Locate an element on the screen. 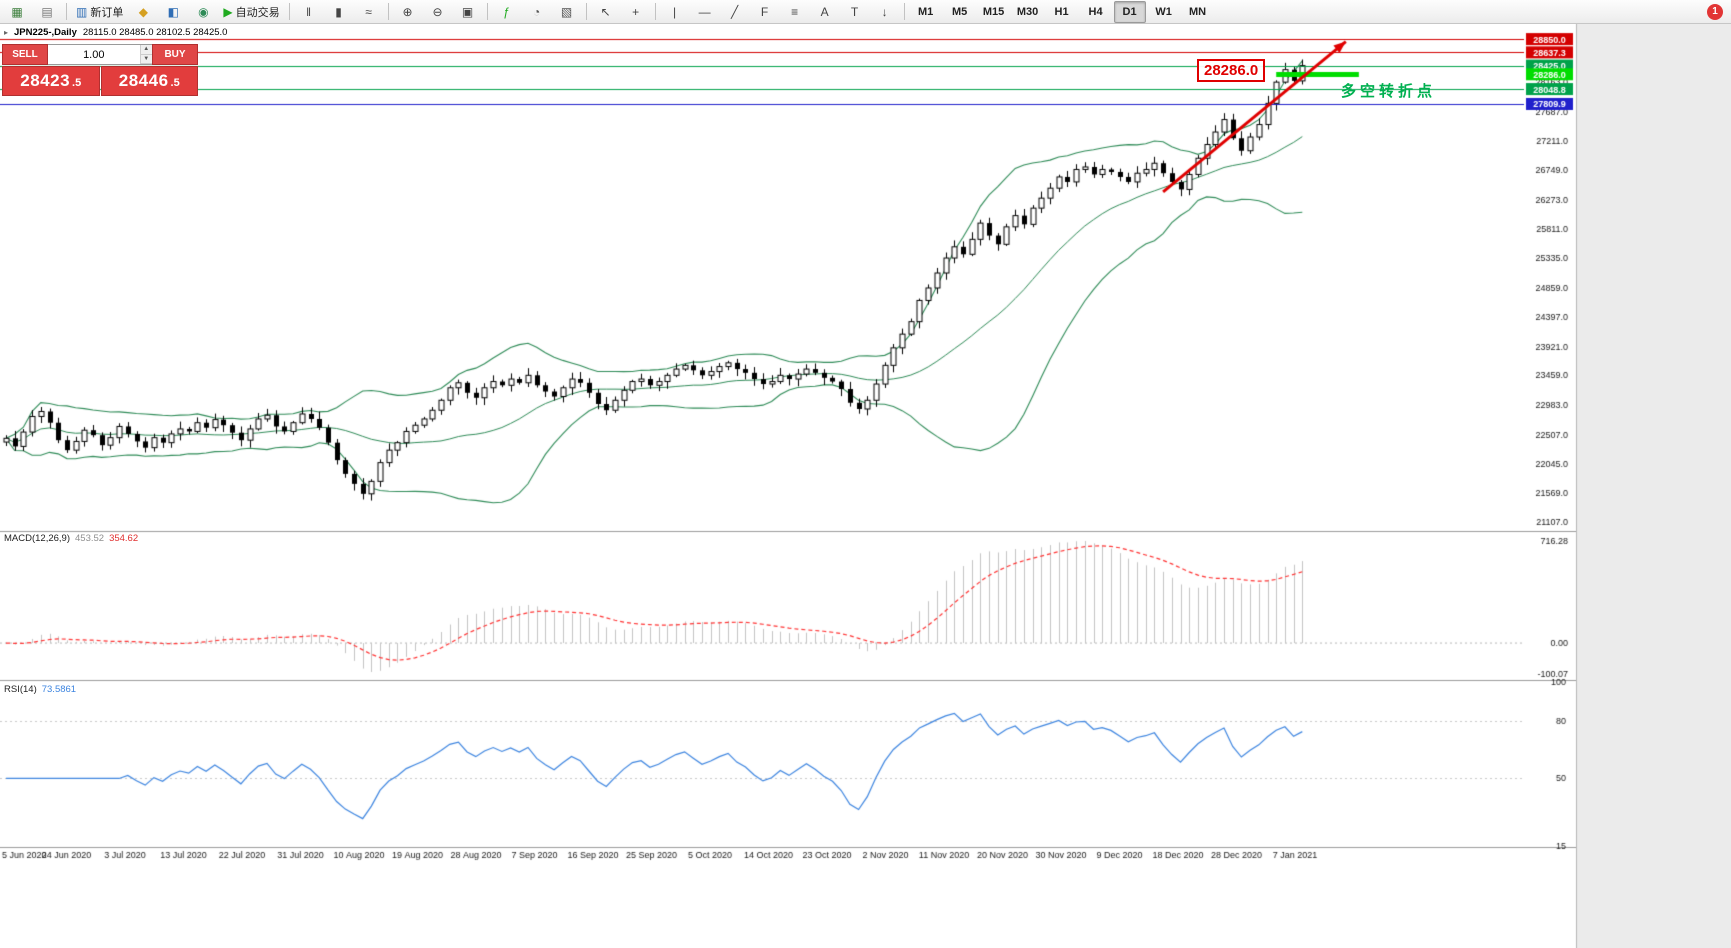 Image resolution: width=1731 pixels, height=948 pixels. autotrading-button: ▶ 自动交易 is located at coordinates (251, 12).